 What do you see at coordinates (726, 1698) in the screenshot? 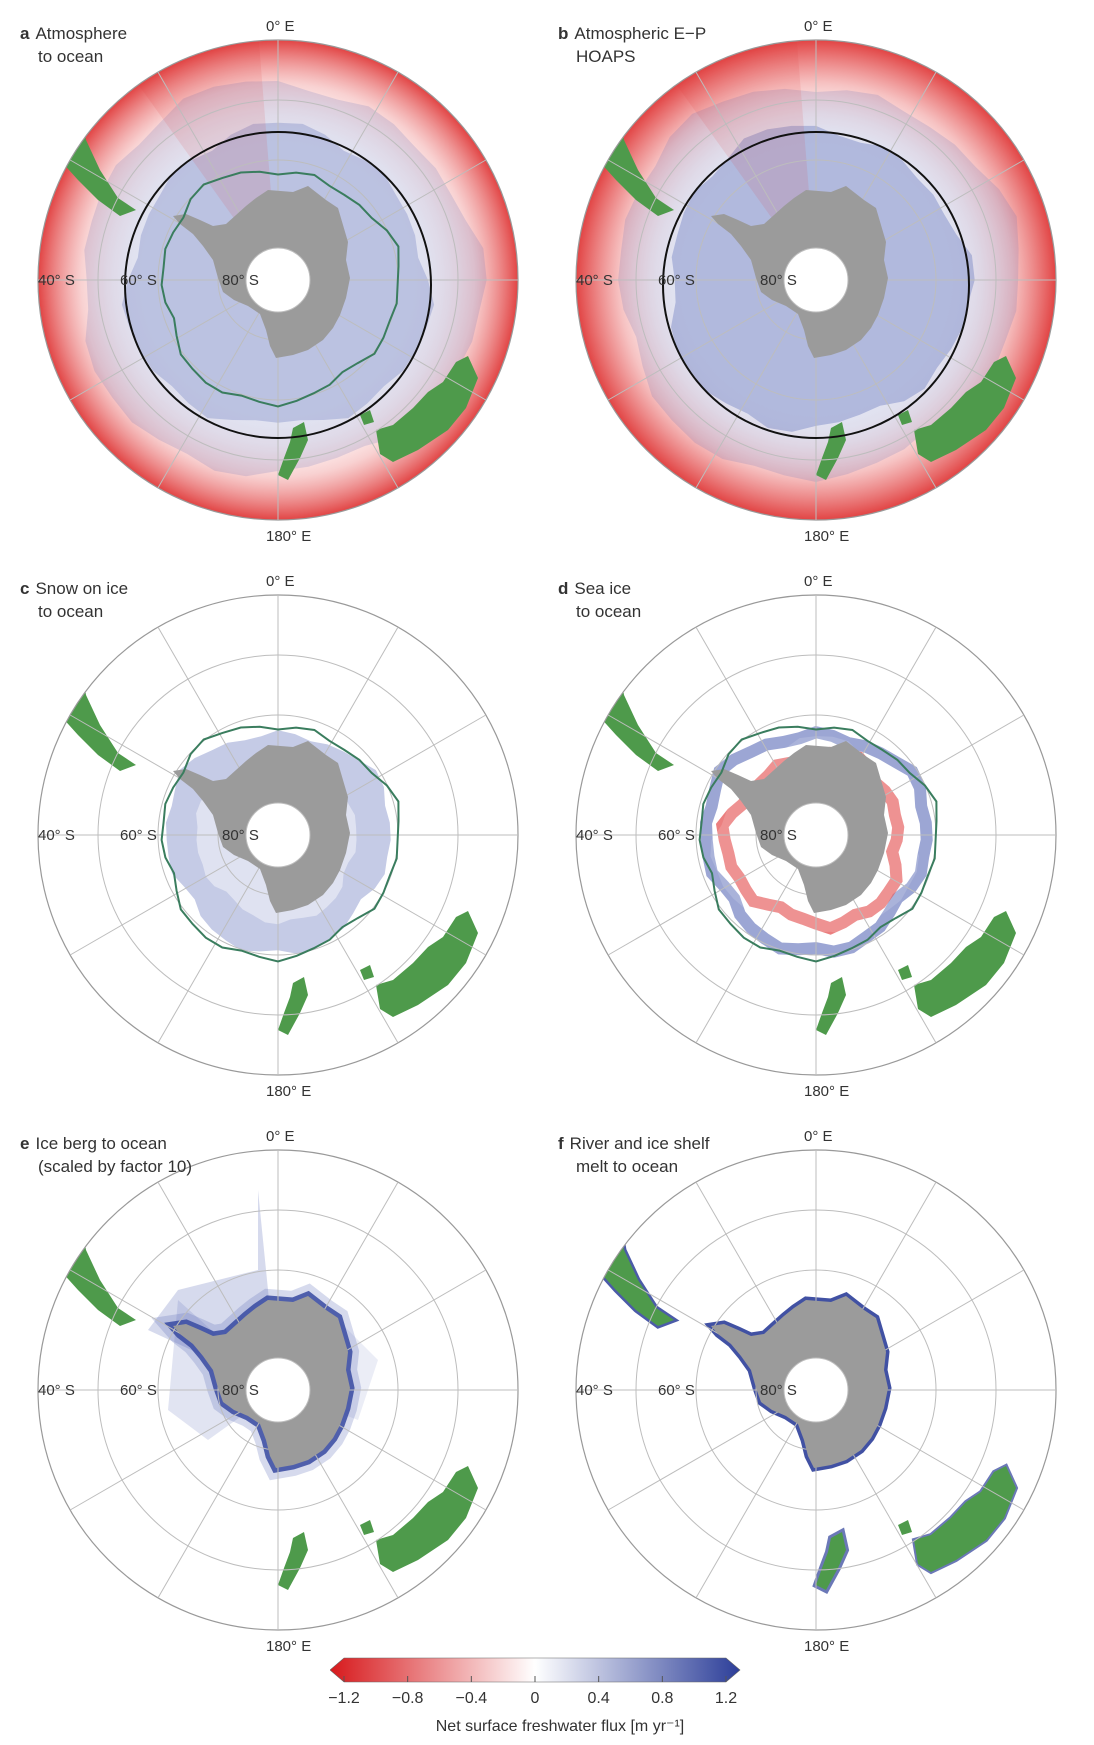
I see `colorbar-tick-label: 1.2` at bounding box center [726, 1698].